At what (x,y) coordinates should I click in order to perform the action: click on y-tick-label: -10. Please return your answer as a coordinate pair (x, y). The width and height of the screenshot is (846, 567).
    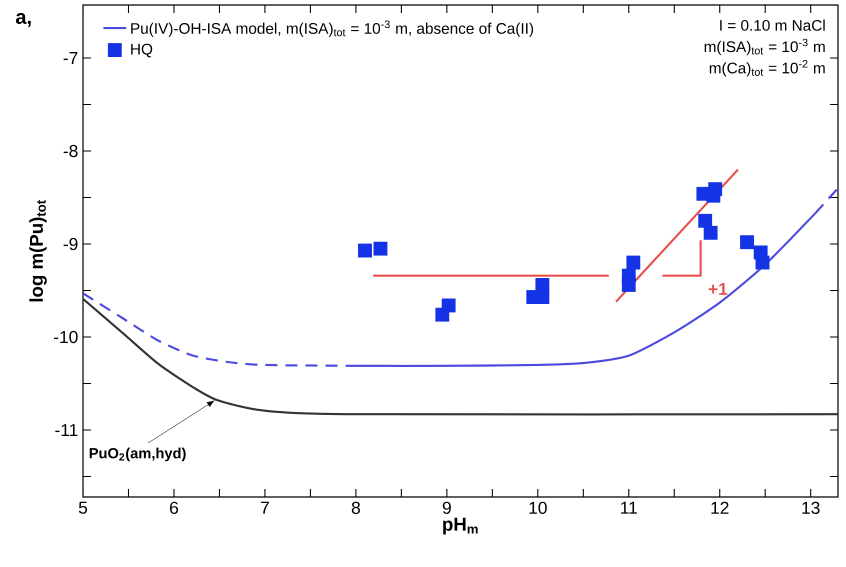
    Looking at the image, I should click on (66, 337).